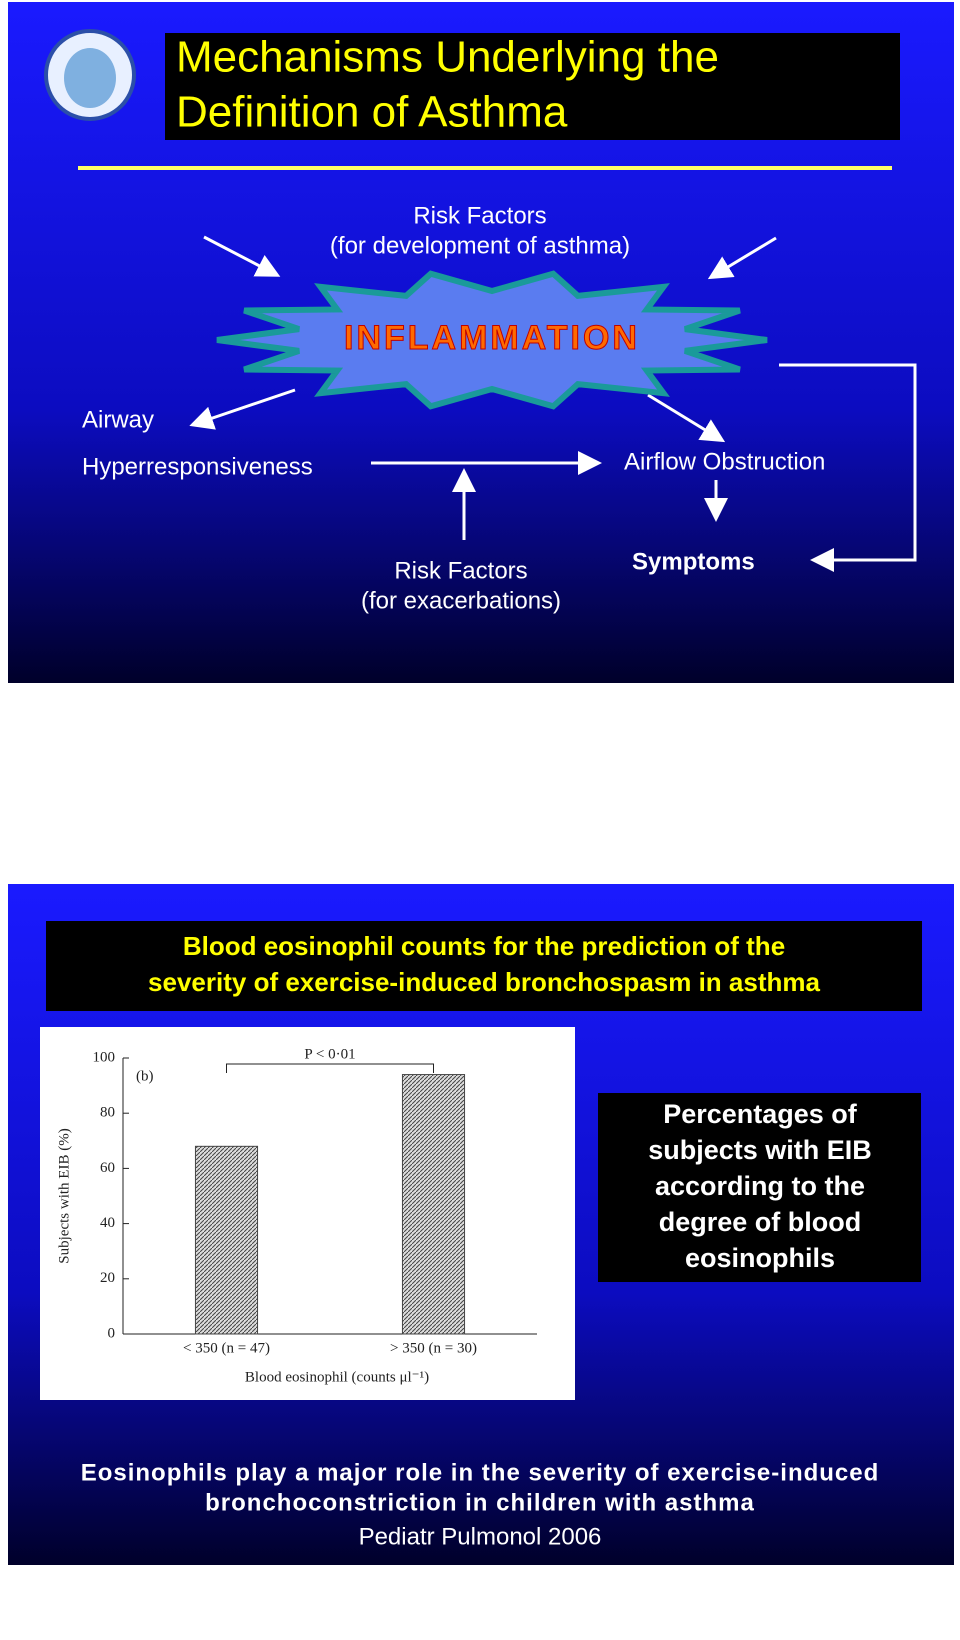 This screenshot has width=960, height=1640. Describe the element at coordinates (107, 1168) in the screenshot. I see `y-tick-label: 60` at that location.